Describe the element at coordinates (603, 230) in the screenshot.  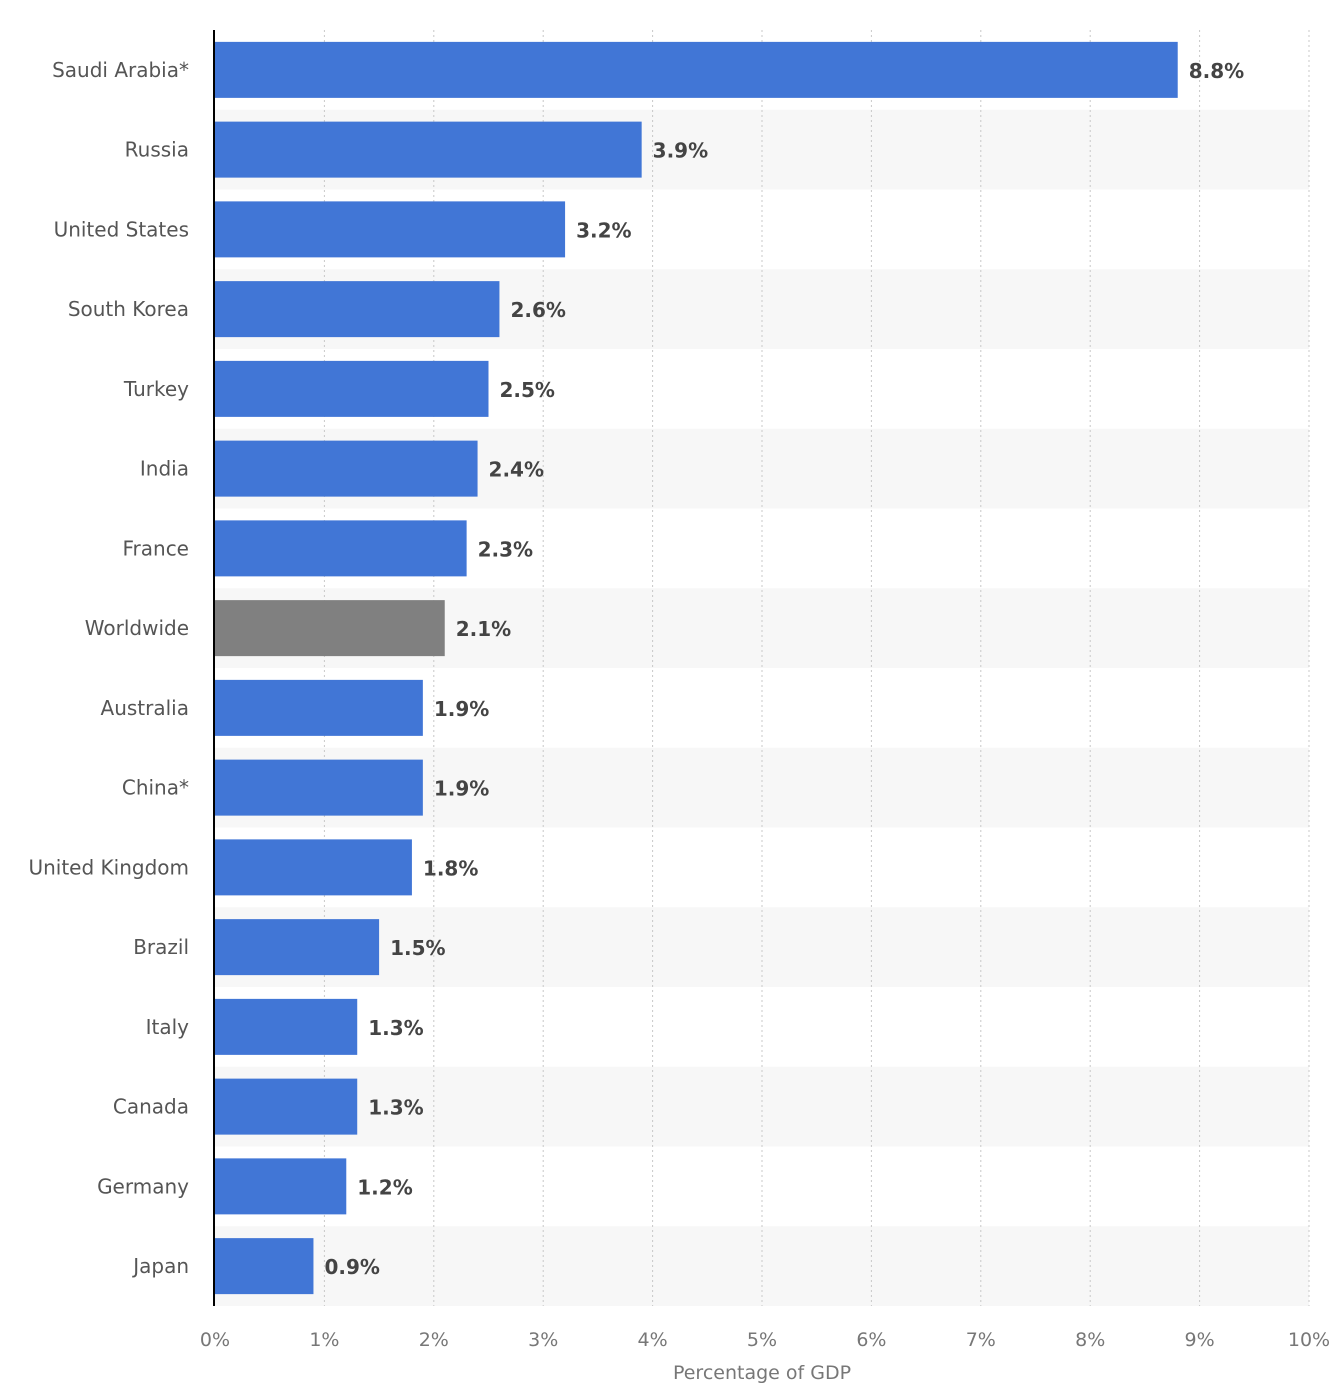
I see `value-label: 3.2%` at that location.